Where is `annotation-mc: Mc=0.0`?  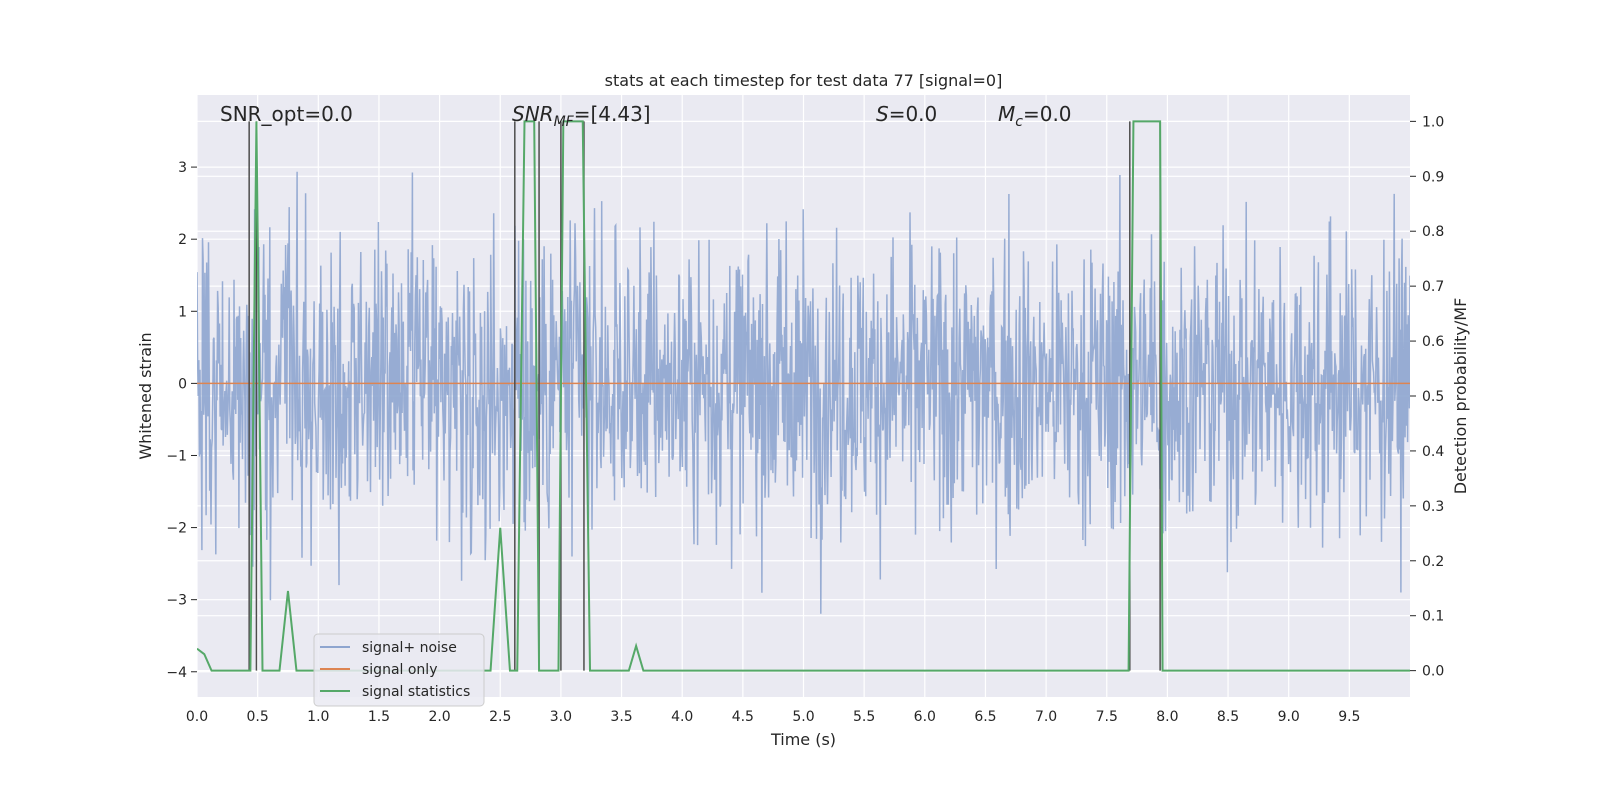
annotation-mc: Mc=0.0 is located at coordinates (1035, 116).